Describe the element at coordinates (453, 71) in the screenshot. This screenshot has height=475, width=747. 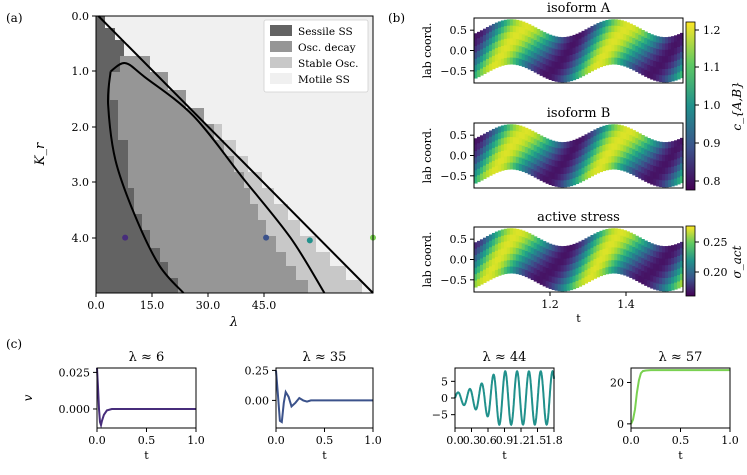
I see `ytick-label: −0.5` at that location.